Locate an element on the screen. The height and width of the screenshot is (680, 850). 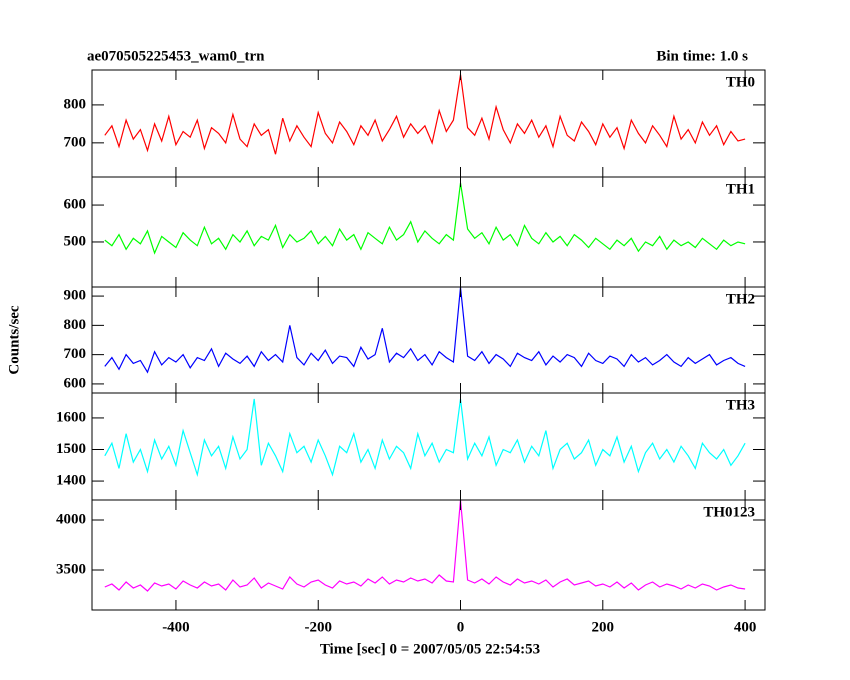
panel-label: TH0123 is located at coordinates (729, 512).